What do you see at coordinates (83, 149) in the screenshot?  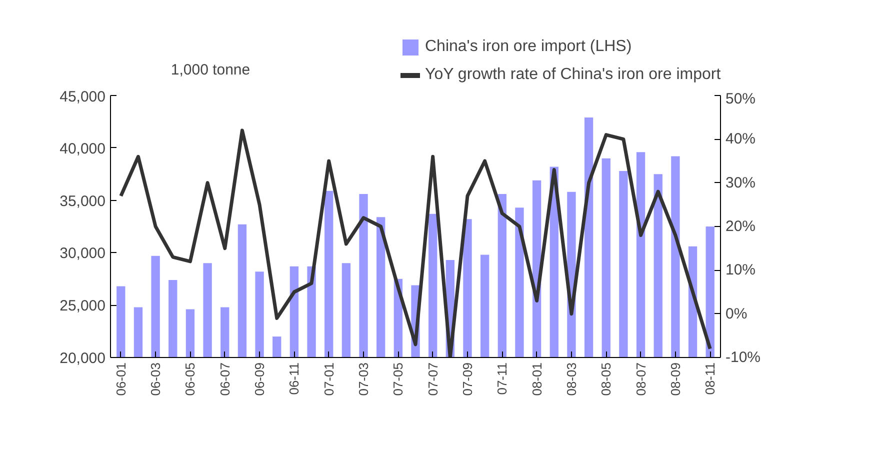 I see `y-tick-label: 40,000` at bounding box center [83, 149].